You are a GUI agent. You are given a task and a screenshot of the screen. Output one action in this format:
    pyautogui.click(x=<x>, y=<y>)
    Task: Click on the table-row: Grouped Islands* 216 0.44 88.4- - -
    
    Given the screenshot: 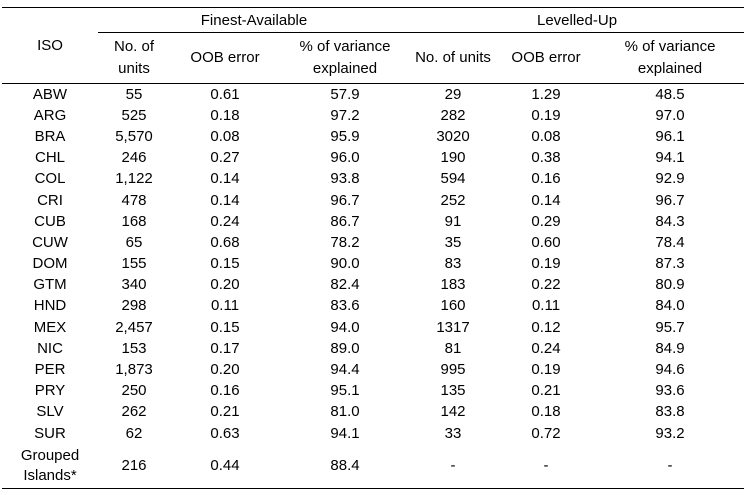 What is the action you would take?
    pyautogui.click(x=373, y=467)
    